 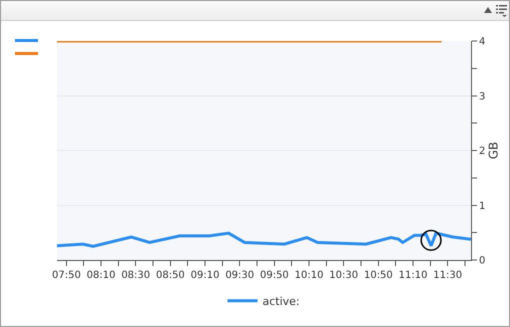 I want to click on x-tick-label: 11:10, so click(x=413, y=275).